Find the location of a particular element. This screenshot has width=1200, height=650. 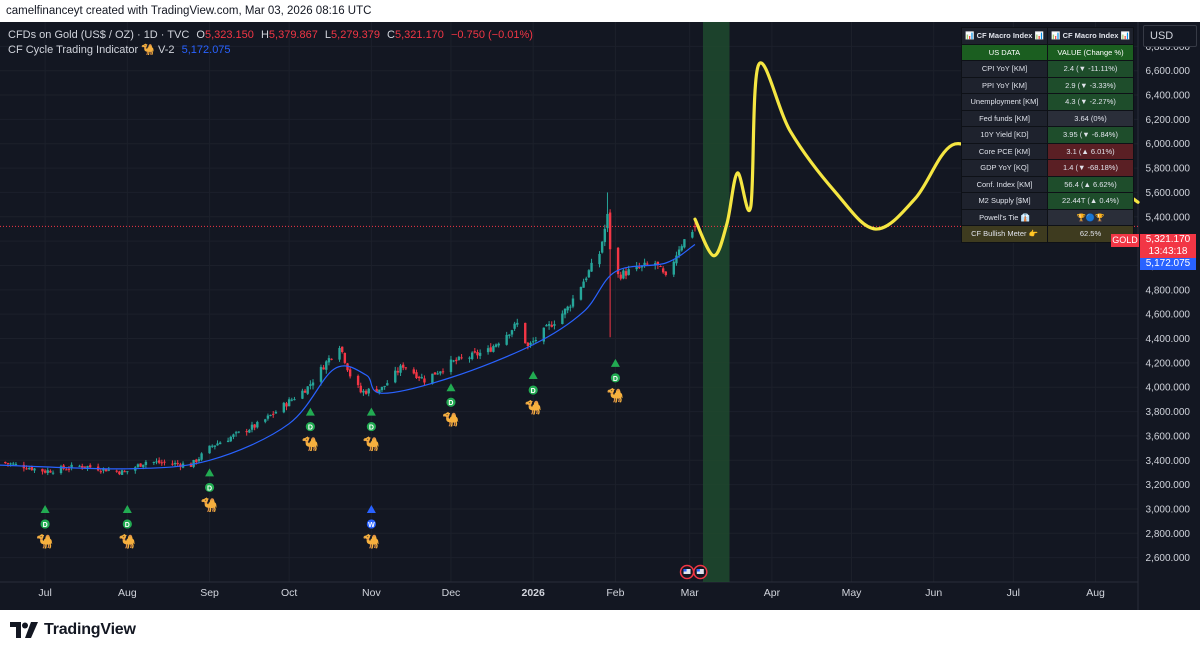

macro-row-core-pce: Core PCE [KM] 3.1 (▲ 6.01%) is located at coordinates (1047, 151).